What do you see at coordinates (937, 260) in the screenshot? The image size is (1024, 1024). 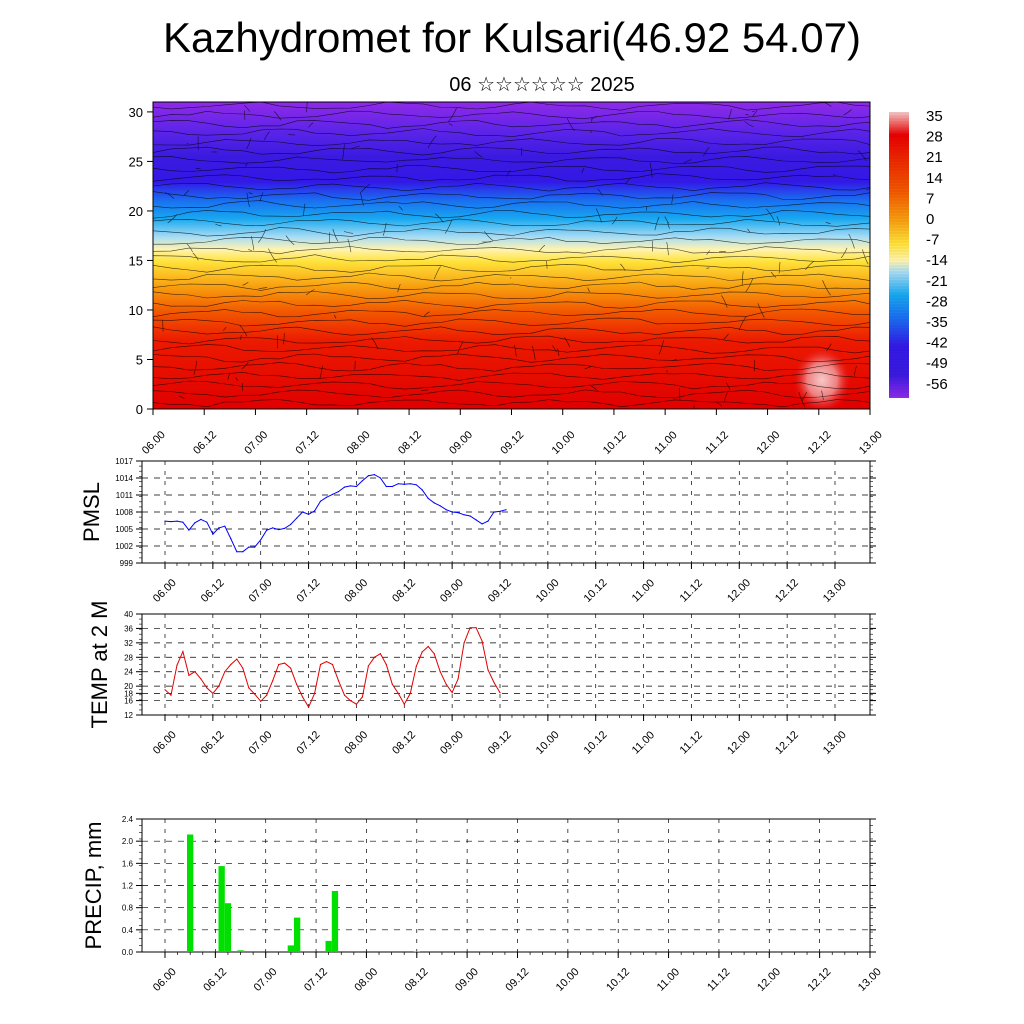 I see `colorbar-label: -14` at bounding box center [937, 260].